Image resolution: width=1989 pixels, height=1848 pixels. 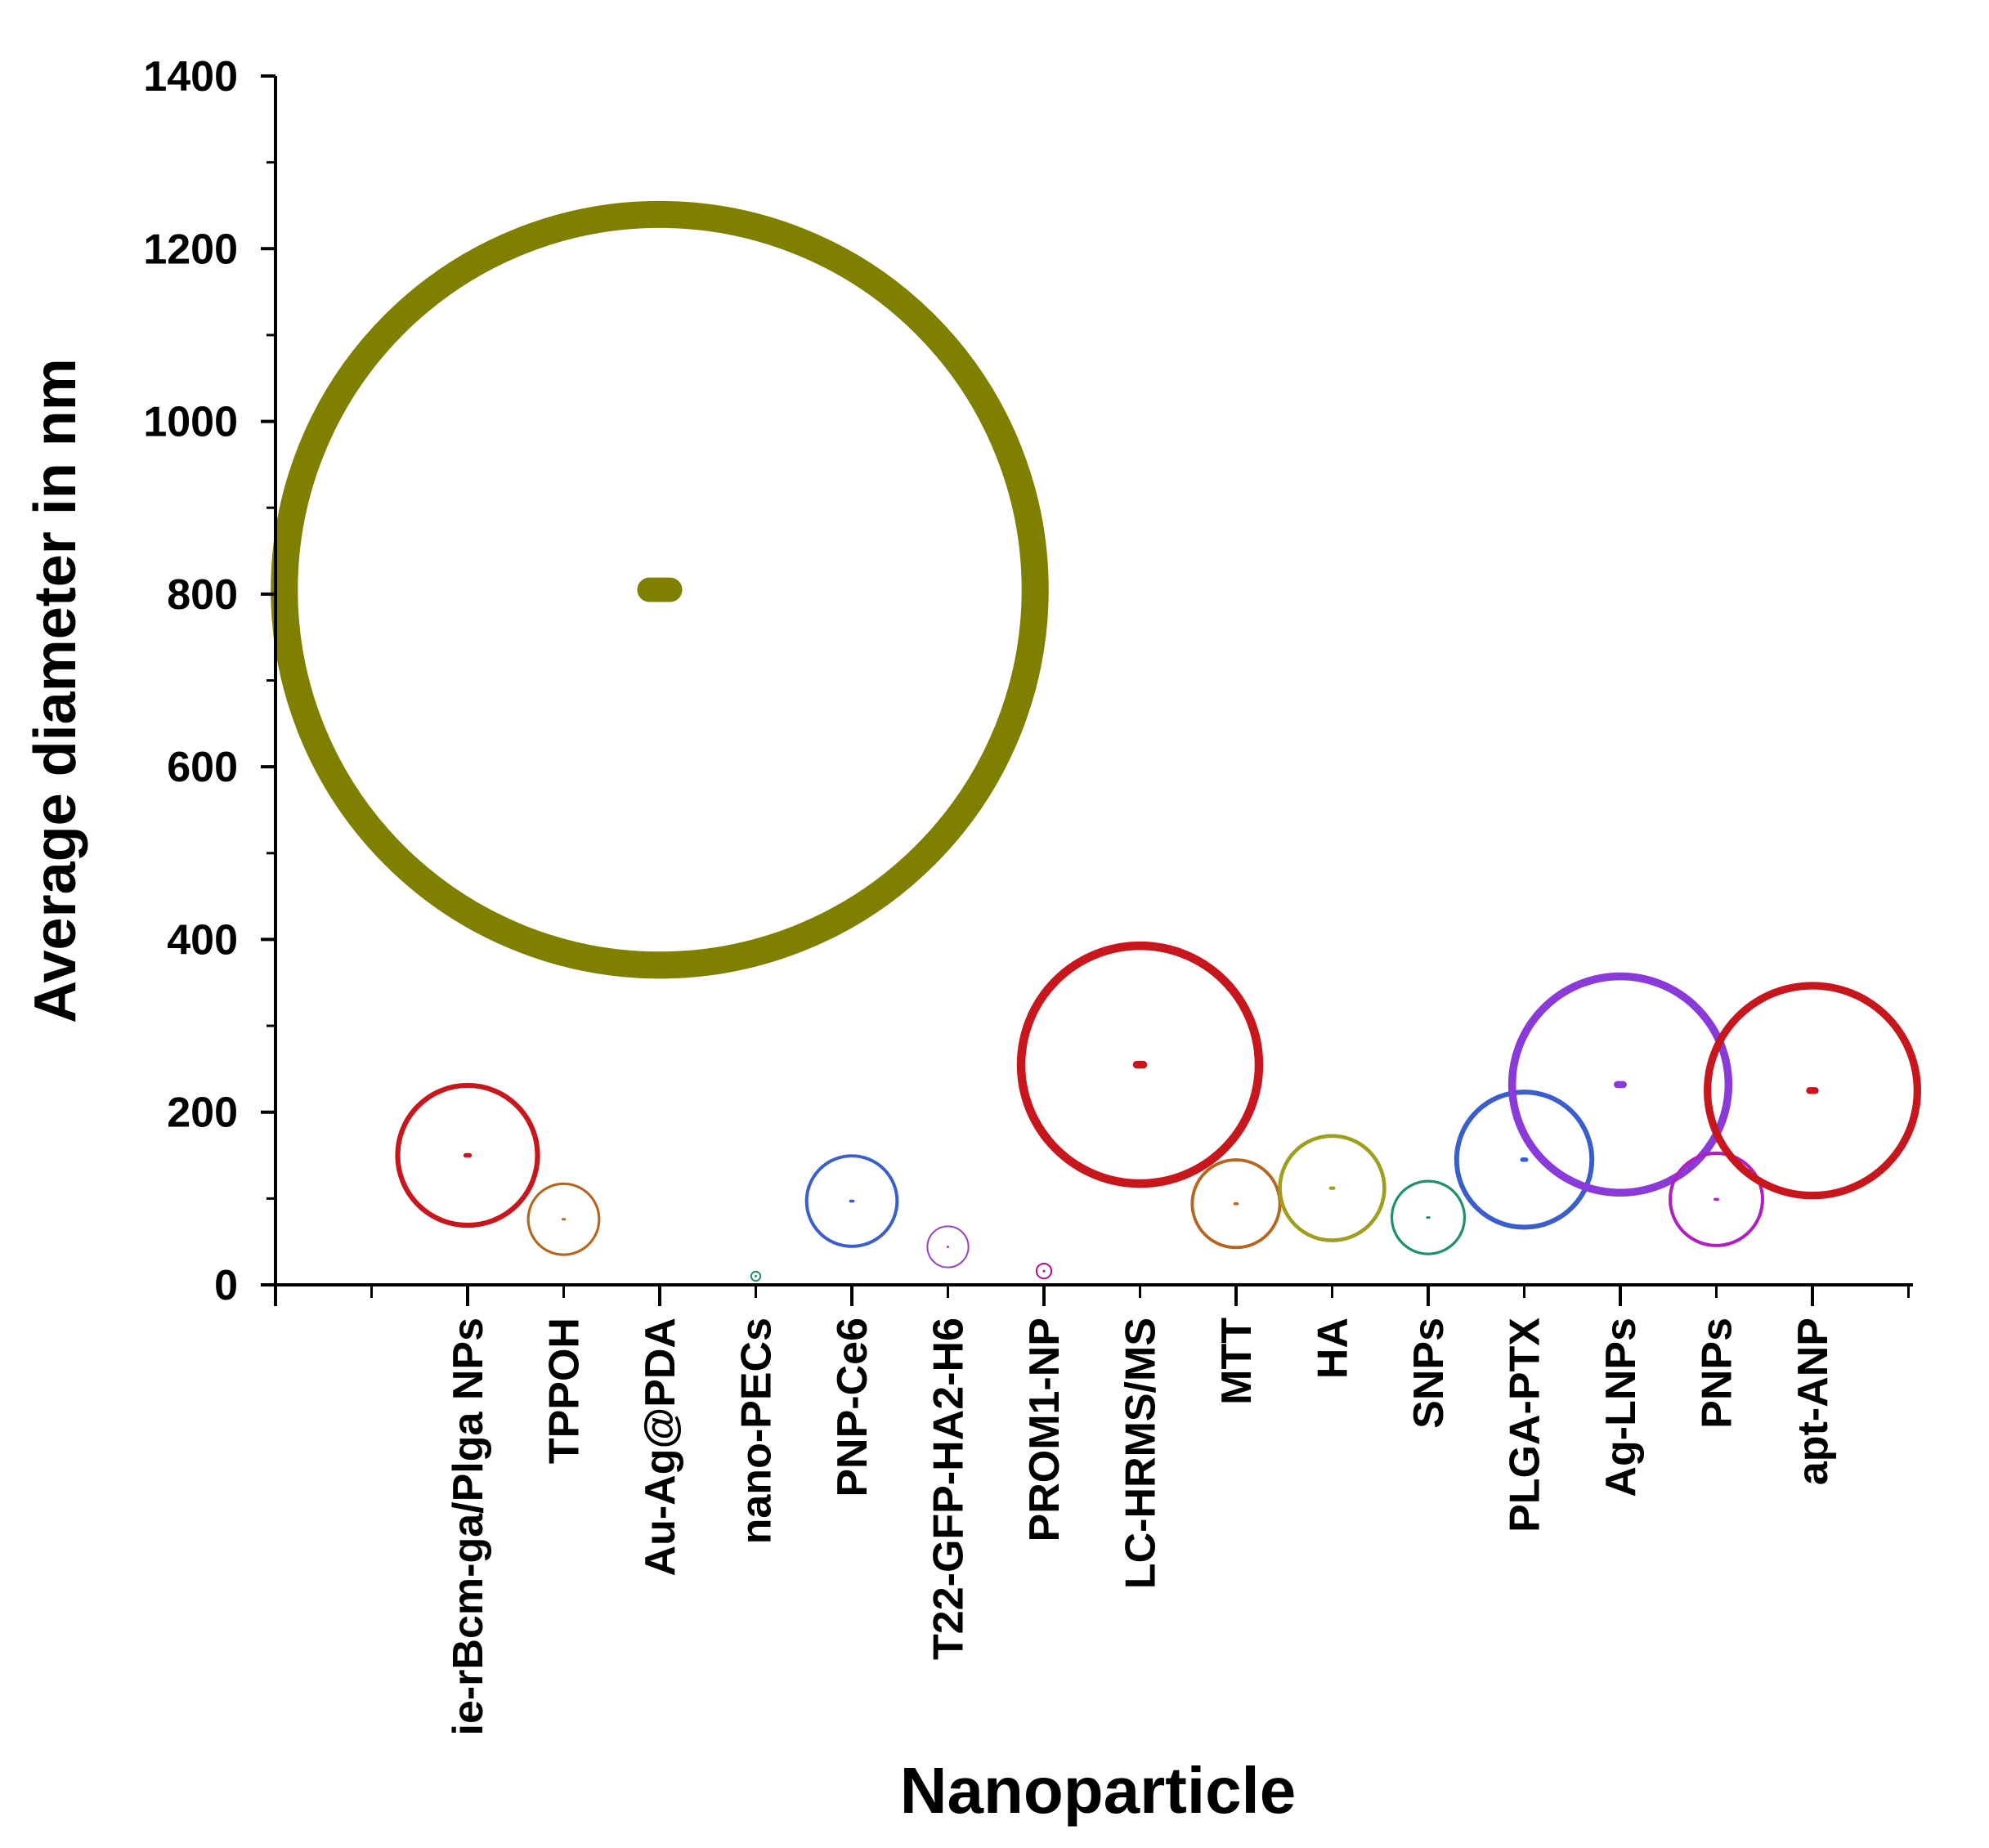 What do you see at coordinates (949, 1489) in the screenshot?
I see `x-tick-label: T22-GFP-HA2-H6` at bounding box center [949, 1489].